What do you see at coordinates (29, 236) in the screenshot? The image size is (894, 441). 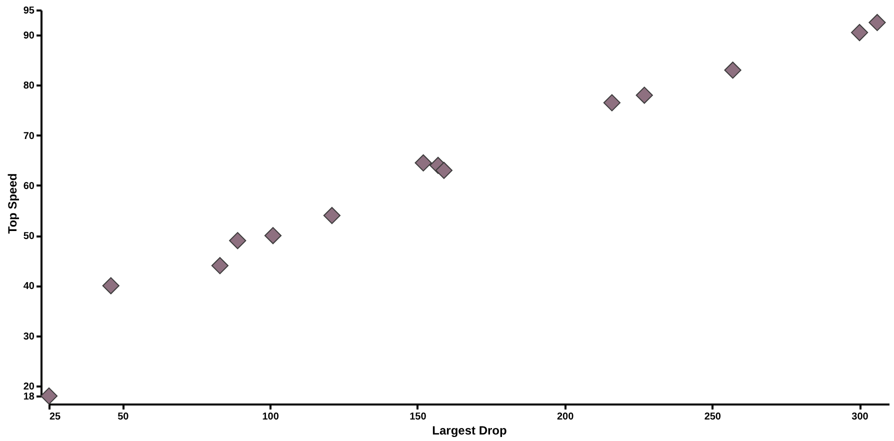 I see `y-tick-label: 50` at bounding box center [29, 236].